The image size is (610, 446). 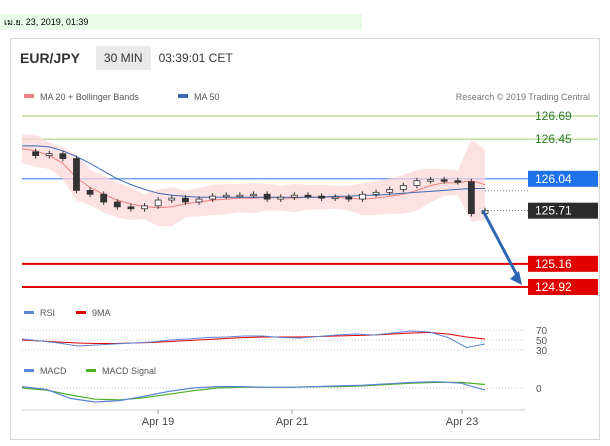 What do you see at coordinates (29, 96) in the screenshot?
I see `ma20-legend-swatch` at bounding box center [29, 96].